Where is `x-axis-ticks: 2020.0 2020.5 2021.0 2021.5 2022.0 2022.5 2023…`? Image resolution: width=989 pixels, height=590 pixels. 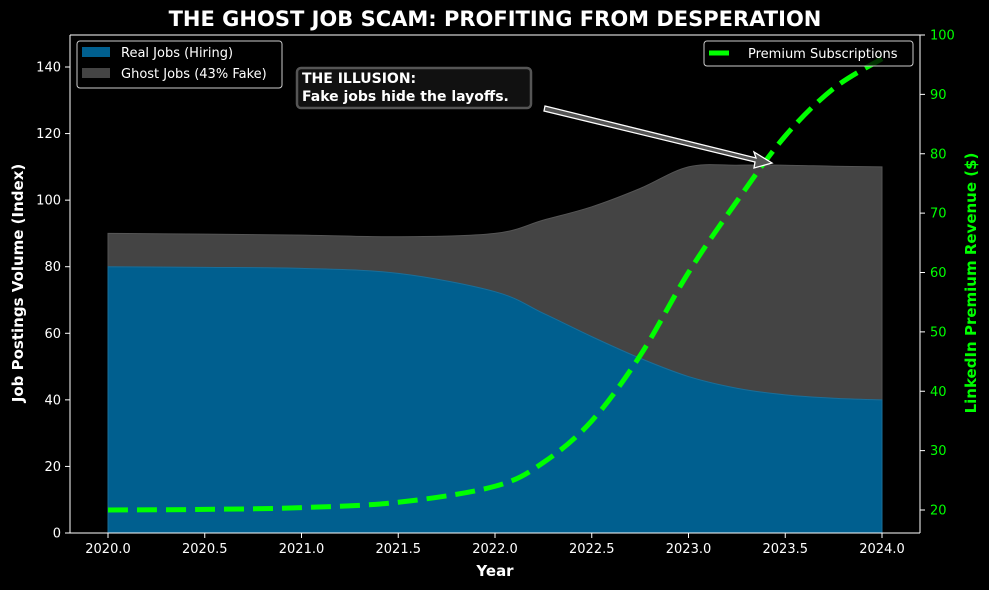
x-axis-ticks: 2020.0 2020.5 2021.0 2021.5 2022.0 2022.5 2023… is located at coordinates (495, 545).